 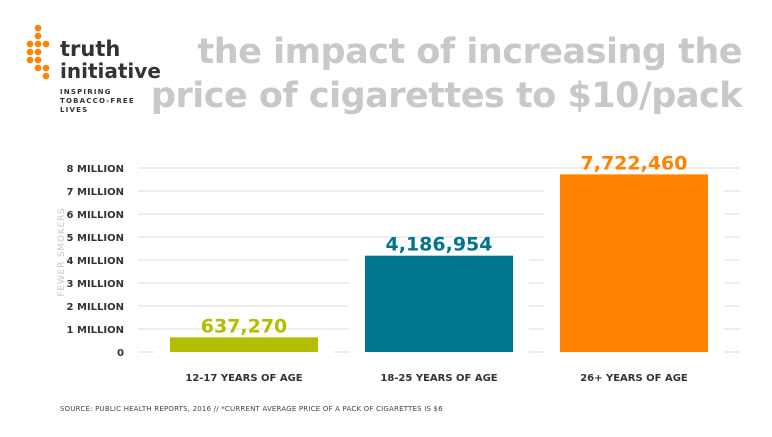 What do you see at coordinates (95, 307) in the screenshot?
I see `y-tick-label: 2 MILLION` at bounding box center [95, 307].